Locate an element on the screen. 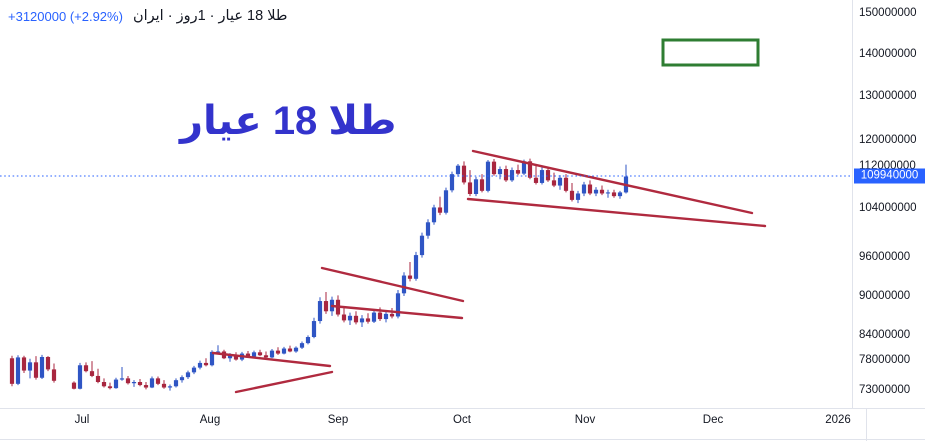 Image resolution: width=925 pixels, height=441 pixels. time-axis: Jul Aug Sep Oct Nov Dec 2026 is located at coordinates (462, 424).